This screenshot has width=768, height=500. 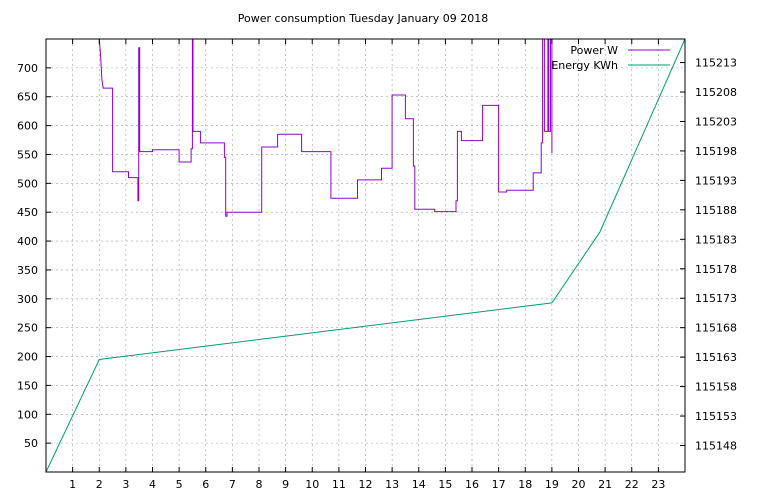 What do you see at coordinates (99, 484) in the screenshot?
I see `x-tick-label: 2` at bounding box center [99, 484].